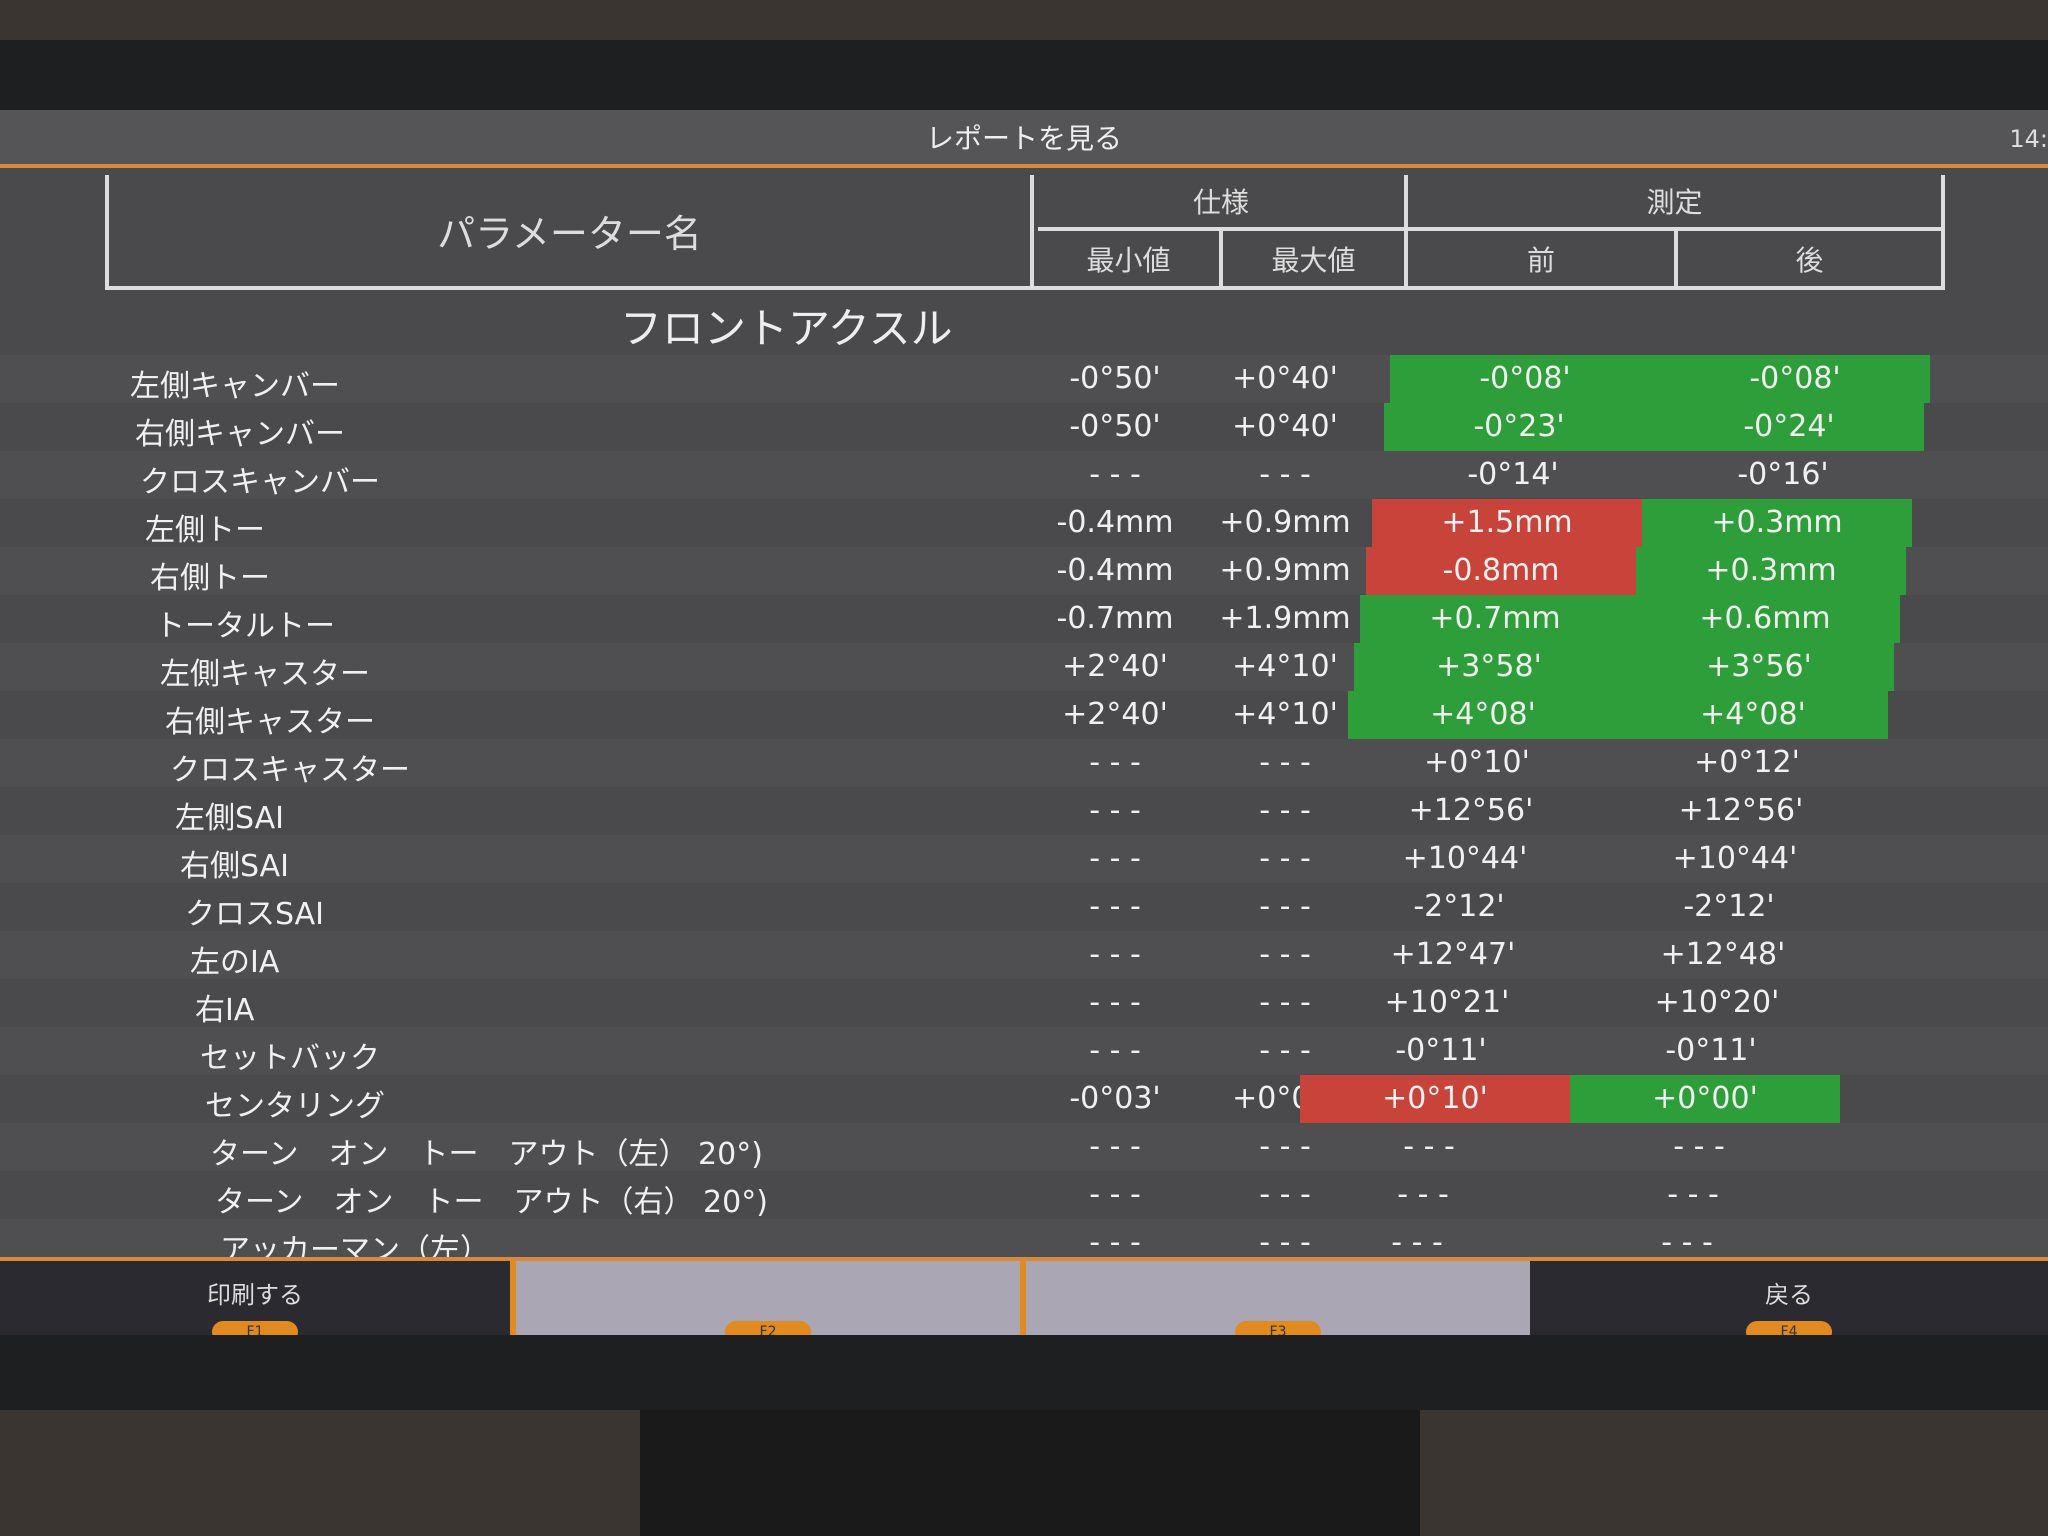 The width and height of the screenshot is (2048, 1536). What do you see at coordinates (1275, 1298) in the screenshot?
I see `function-button-f3: F3` at bounding box center [1275, 1298].